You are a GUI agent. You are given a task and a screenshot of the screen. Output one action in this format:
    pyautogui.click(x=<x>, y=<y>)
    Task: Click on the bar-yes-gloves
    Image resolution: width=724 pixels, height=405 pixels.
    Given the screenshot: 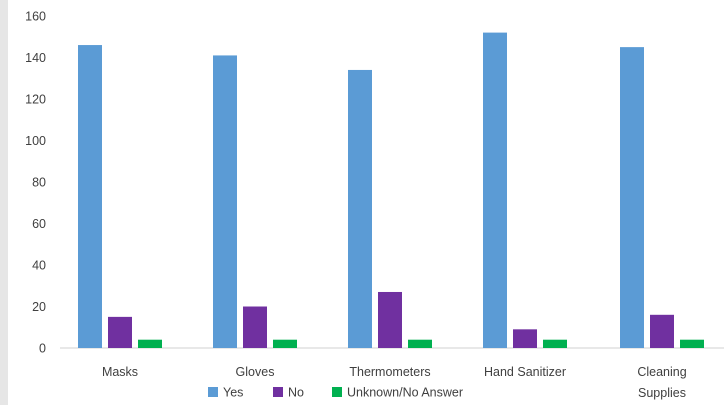 What is the action you would take?
    pyautogui.click(x=225, y=202)
    